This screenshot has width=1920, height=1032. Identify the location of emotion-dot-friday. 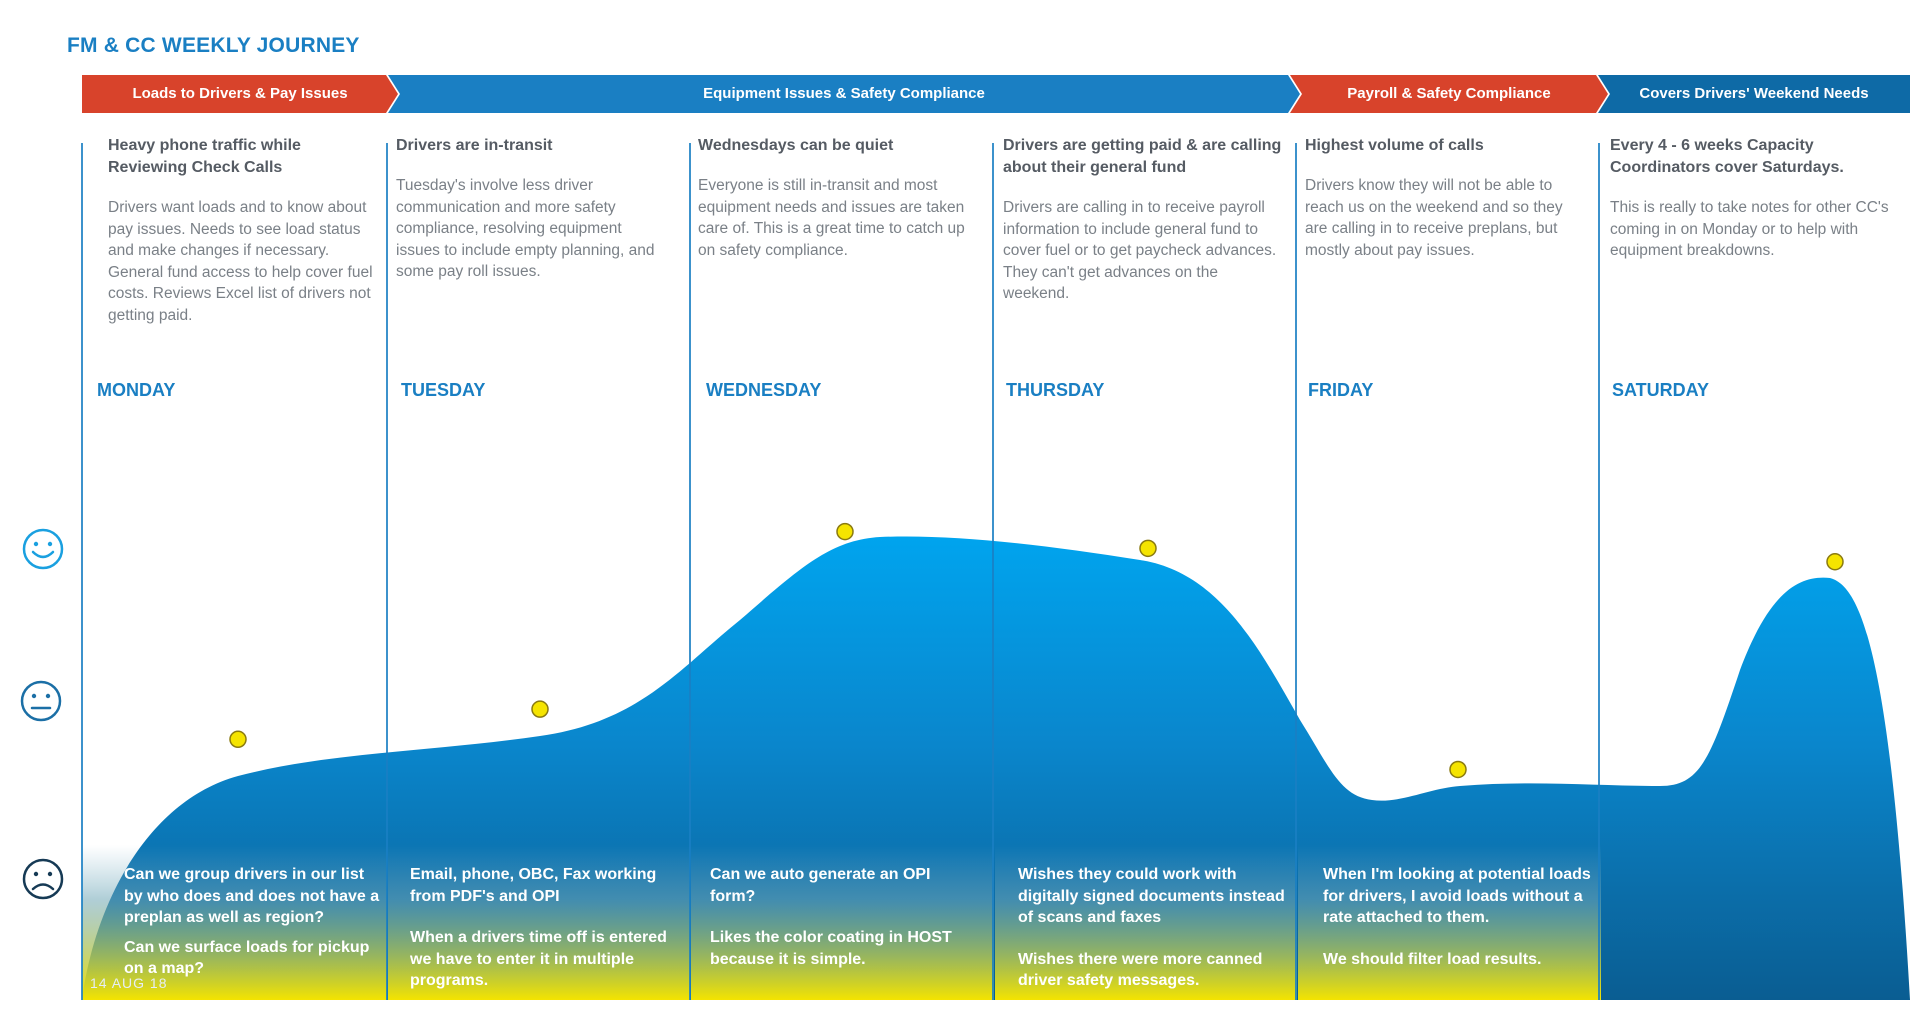
(1458, 769).